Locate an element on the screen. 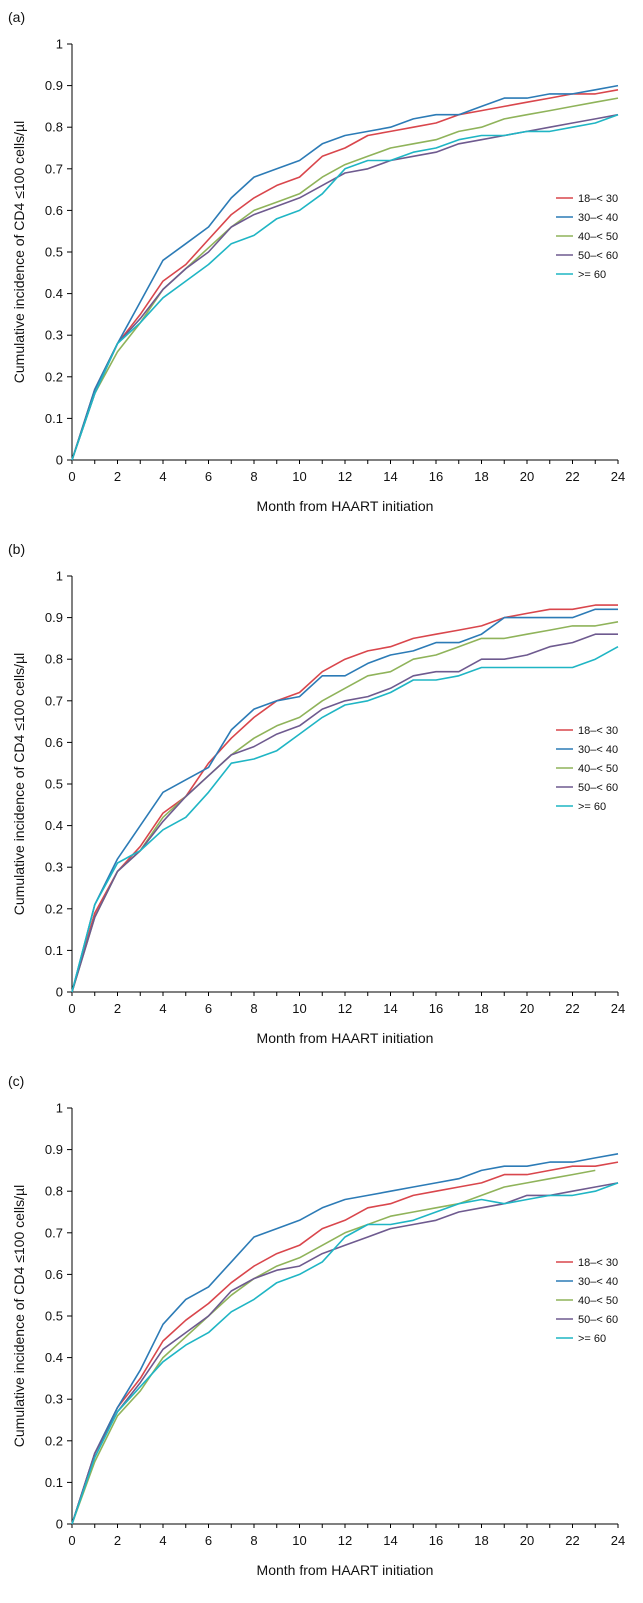 Image resolution: width=643 pixels, height=1603 pixels. x-tick-label: 6 is located at coordinates (208, 1540).